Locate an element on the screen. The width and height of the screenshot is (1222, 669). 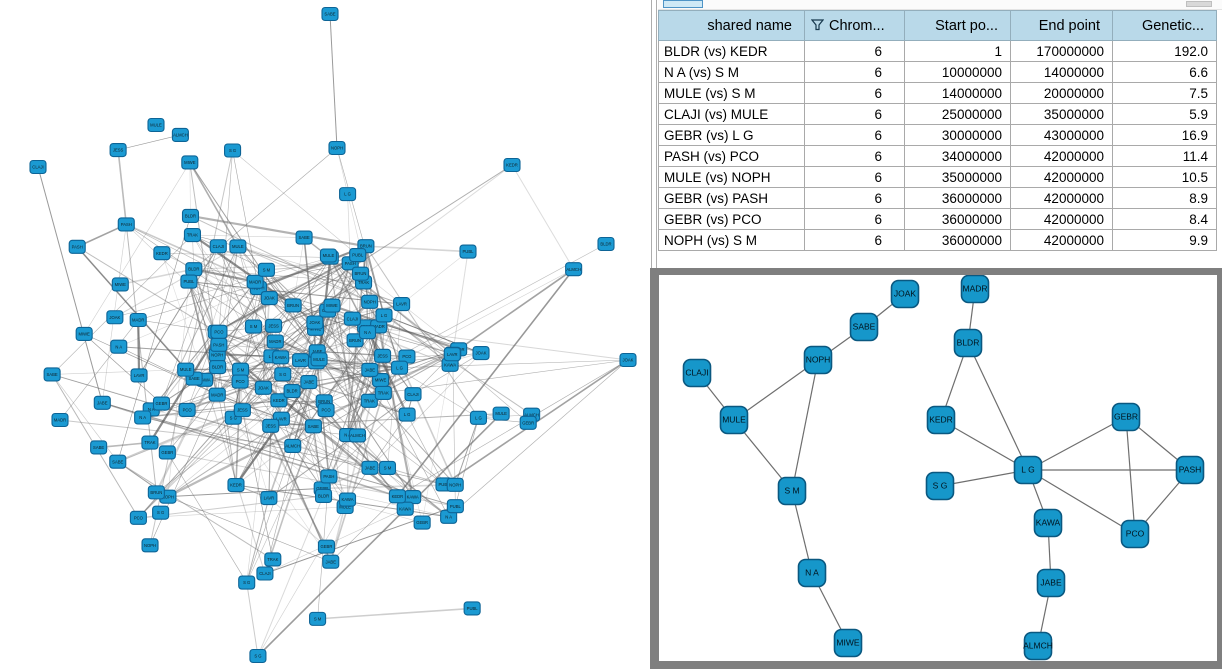
network-node: CLAJI is located at coordinates (265, 573).